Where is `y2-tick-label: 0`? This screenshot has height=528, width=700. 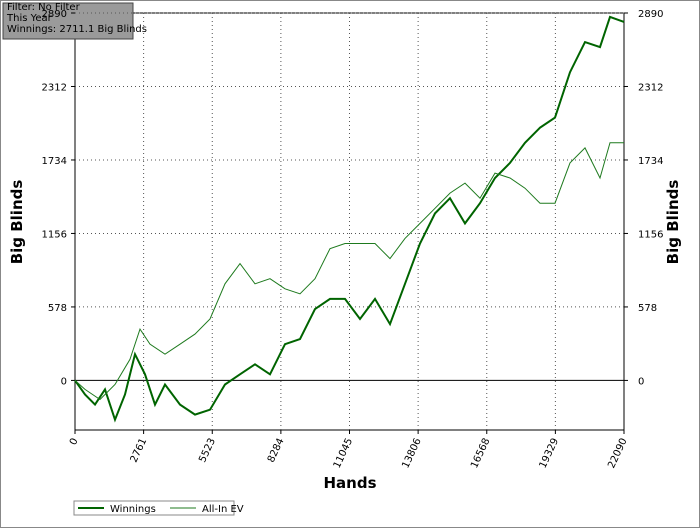 y2-tick-label: 0 is located at coordinates (641, 381).